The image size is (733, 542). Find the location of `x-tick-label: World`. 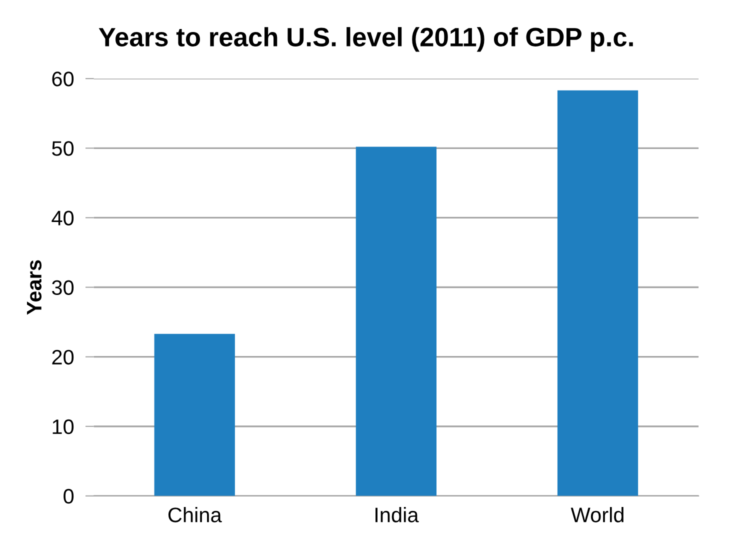

x-tick-label: World is located at coordinates (597, 514).